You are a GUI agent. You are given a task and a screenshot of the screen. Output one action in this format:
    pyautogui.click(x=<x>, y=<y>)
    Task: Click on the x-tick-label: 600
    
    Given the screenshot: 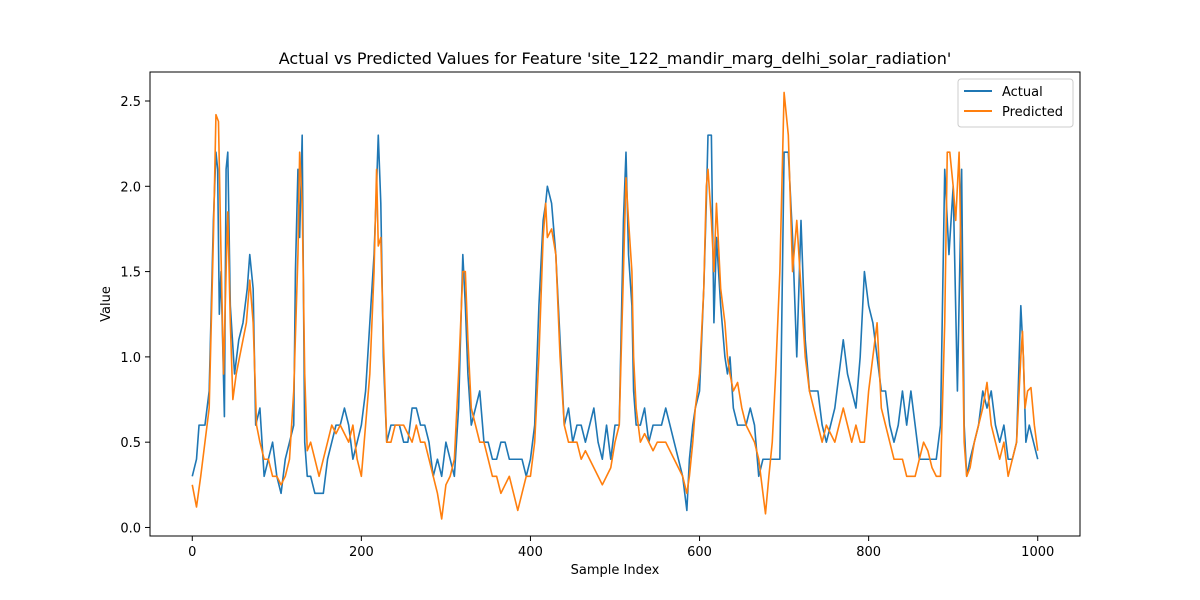 What is the action you would take?
    pyautogui.click(x=699, y=552)
    